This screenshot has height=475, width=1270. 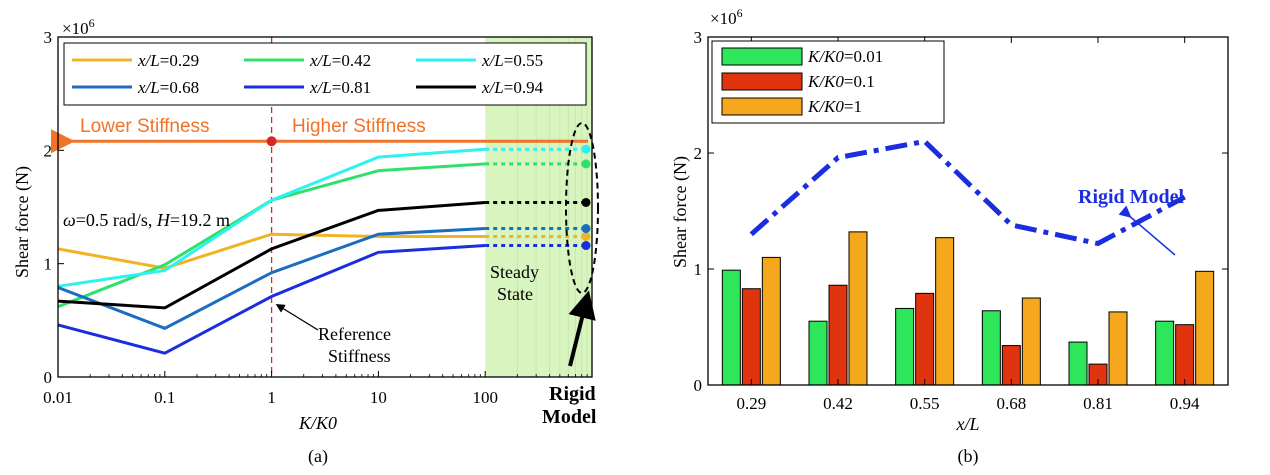 I want to click on chart-a-xlabel: K/K0, so click(x=317, y=423).